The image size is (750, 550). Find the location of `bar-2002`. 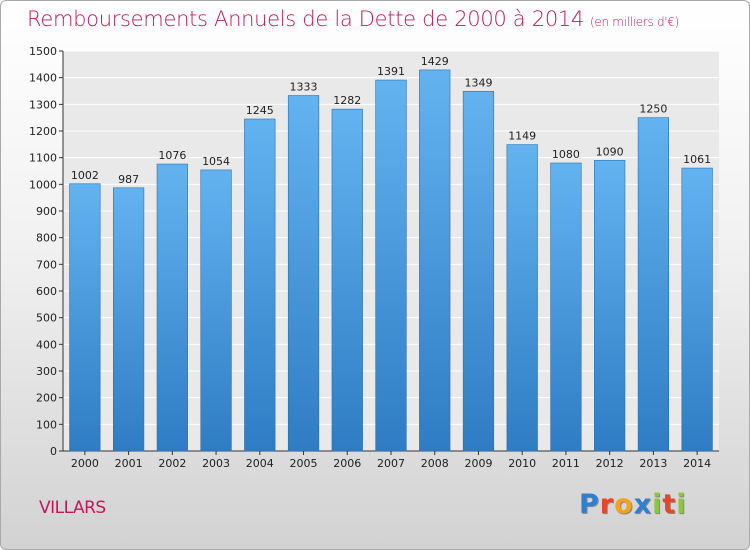

bar-2002 is located at coordinates (172, 307).